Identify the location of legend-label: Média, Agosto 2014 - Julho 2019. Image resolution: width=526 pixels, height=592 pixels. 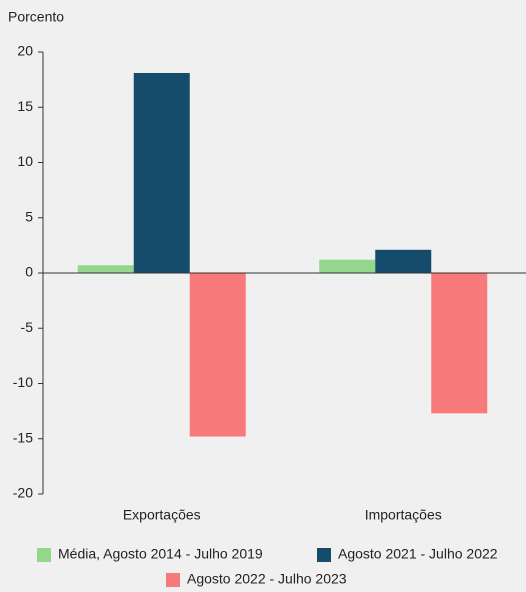
(160, 554).